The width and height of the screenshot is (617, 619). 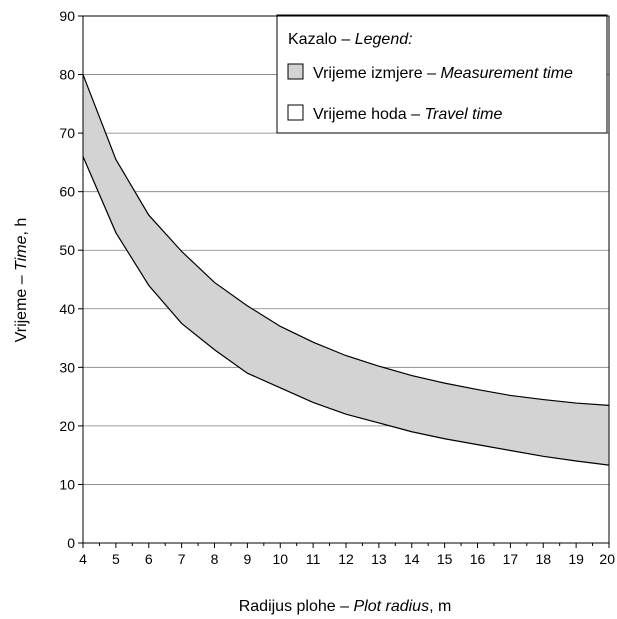 What do you see at coordinates (67, 426) in the screenshot?
I see `y-tick-label-20: 20` at bounding box center [67, 426].